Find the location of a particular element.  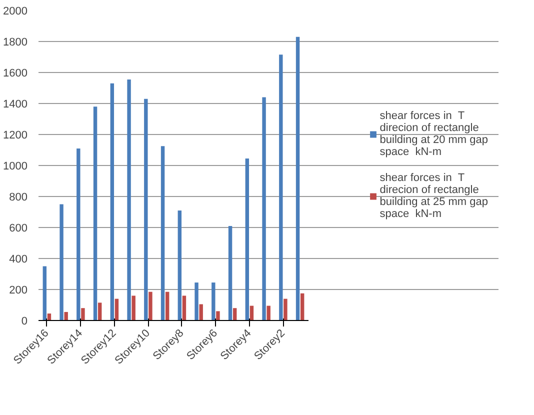

y-tick-label: 1200 is located at coordinates (15, 136).